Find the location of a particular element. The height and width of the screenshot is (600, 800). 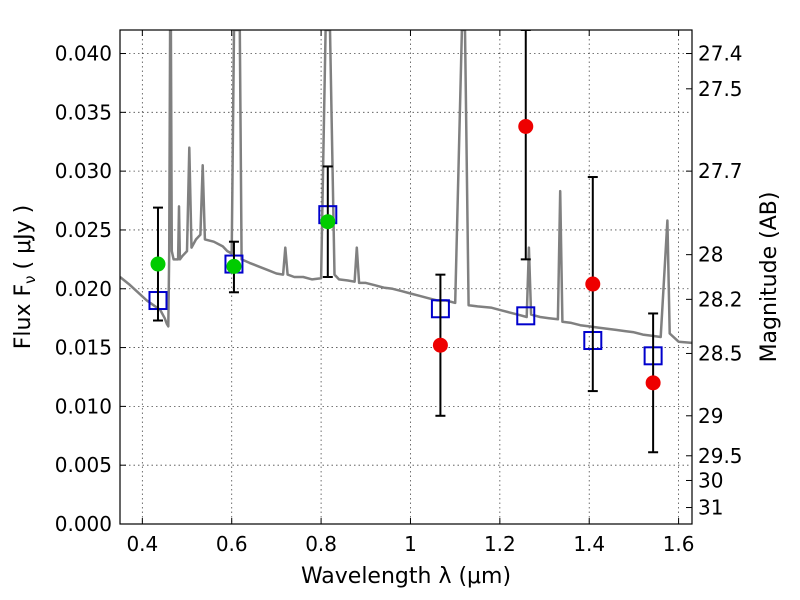

y-tick-label: 0.010 is located at coordinates (83, 406).